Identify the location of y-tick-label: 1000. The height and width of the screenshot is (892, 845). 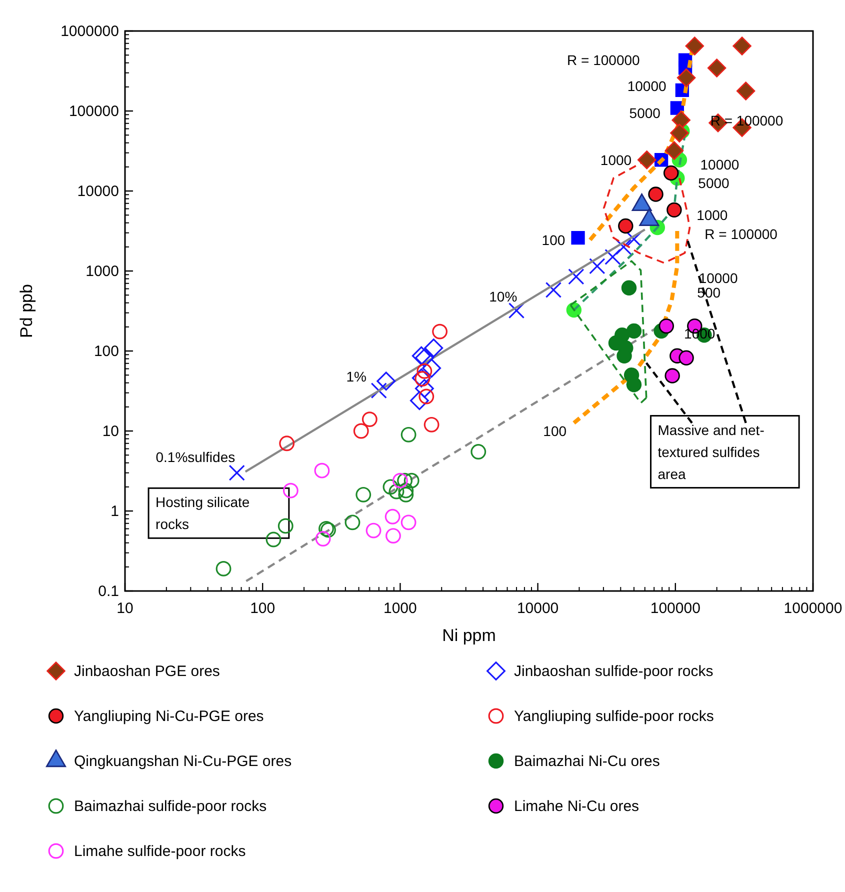
(102, 271).